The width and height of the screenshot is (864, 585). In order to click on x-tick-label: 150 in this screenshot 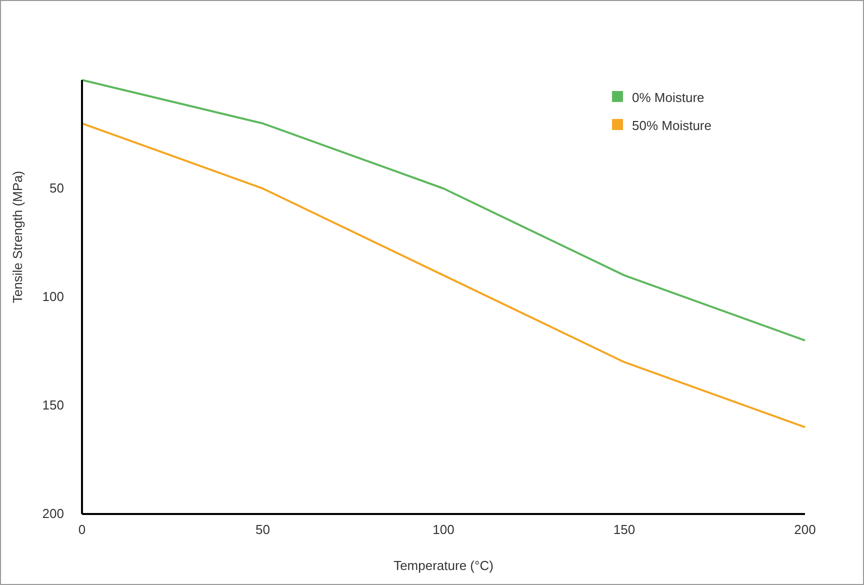, I will do `click(624, 529)`.